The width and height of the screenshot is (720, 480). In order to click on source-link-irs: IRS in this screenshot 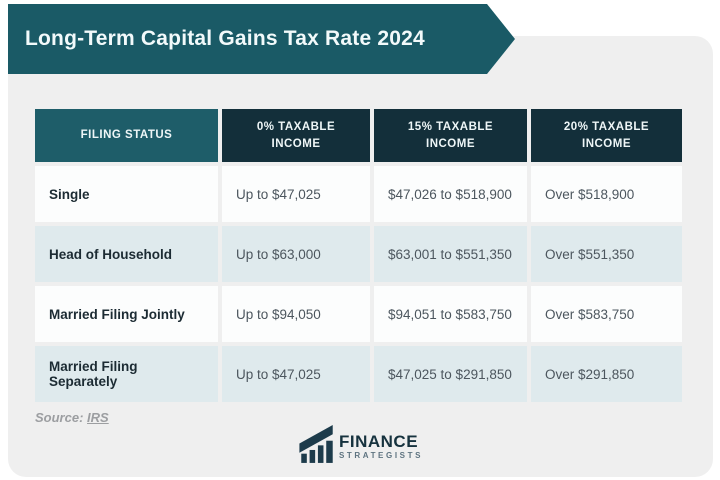, I will do `click(98, 417)`.